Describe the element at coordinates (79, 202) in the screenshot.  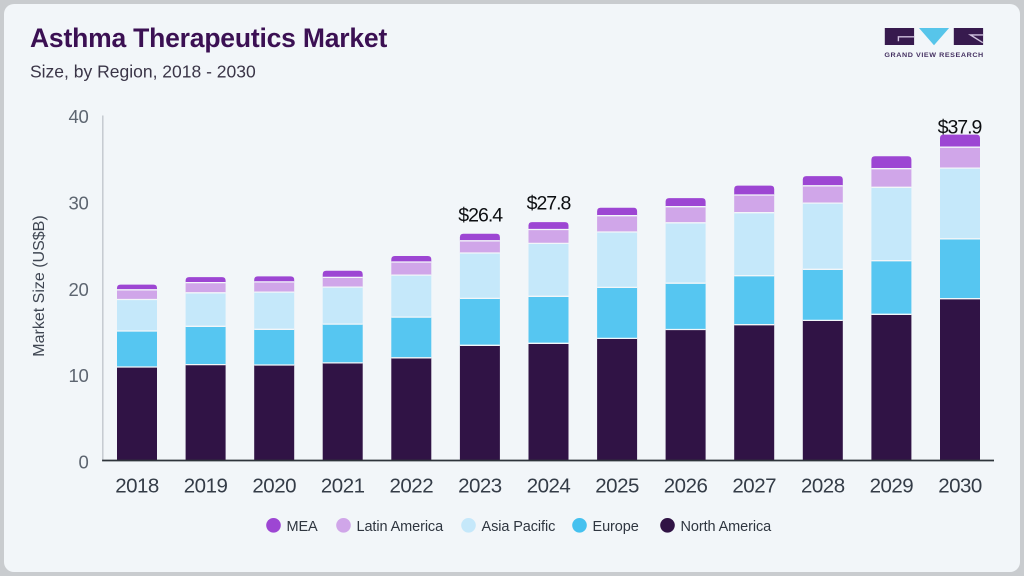
I see `svg-text: 30` at that location.